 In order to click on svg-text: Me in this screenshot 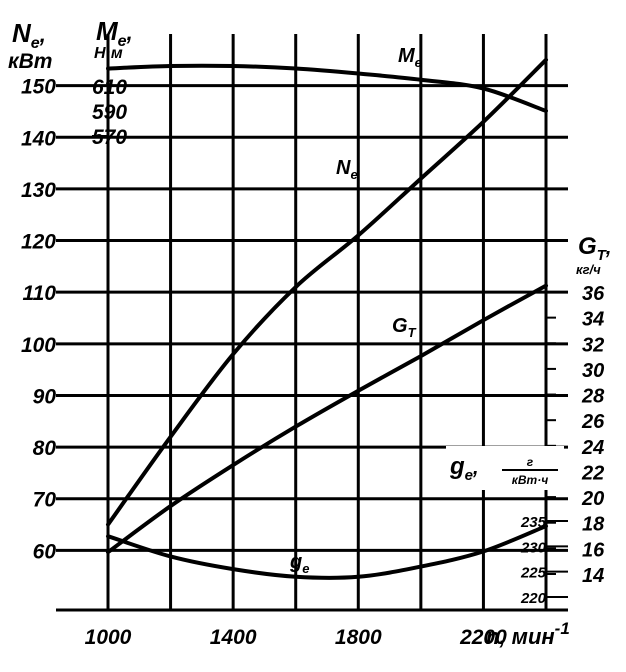, I will do `click(410, 57)`.